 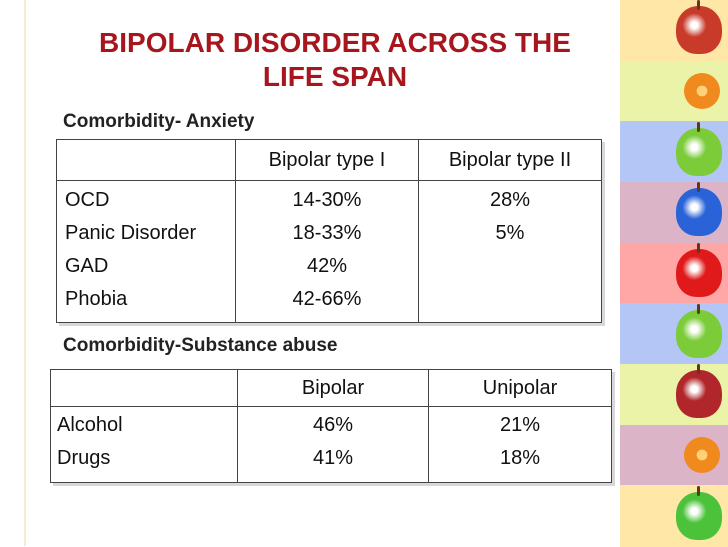 What do you see at coordinates (327, 266) in the screenshot?
I see `type1-value: 42%` at bounding box center [327, 266].